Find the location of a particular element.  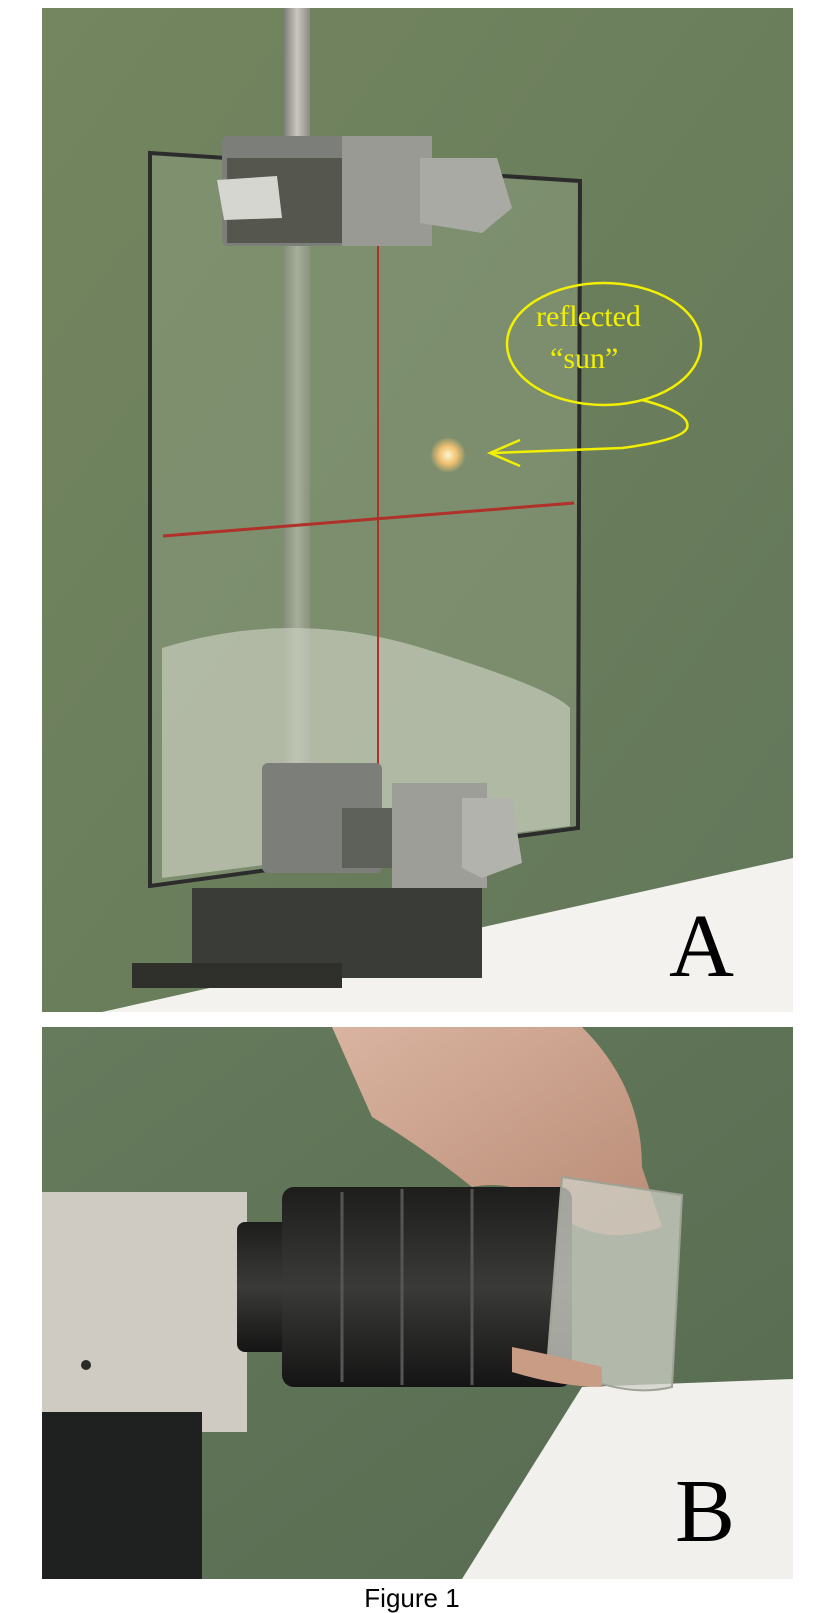

callout-annotation is located at coordinates (594, 374).